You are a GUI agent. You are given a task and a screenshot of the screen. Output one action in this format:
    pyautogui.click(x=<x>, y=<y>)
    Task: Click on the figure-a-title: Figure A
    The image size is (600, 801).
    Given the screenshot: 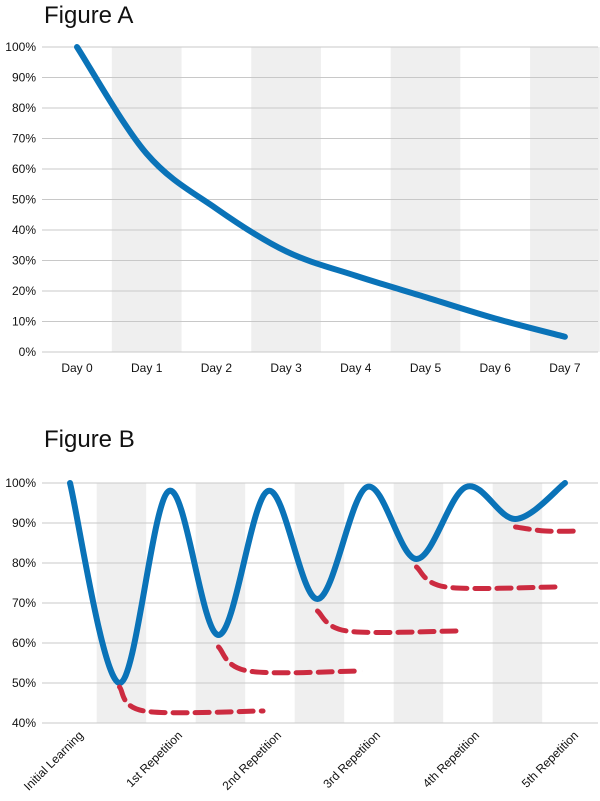 What is the action you would take?
    pyautogui.click(x=89, y=15)
    